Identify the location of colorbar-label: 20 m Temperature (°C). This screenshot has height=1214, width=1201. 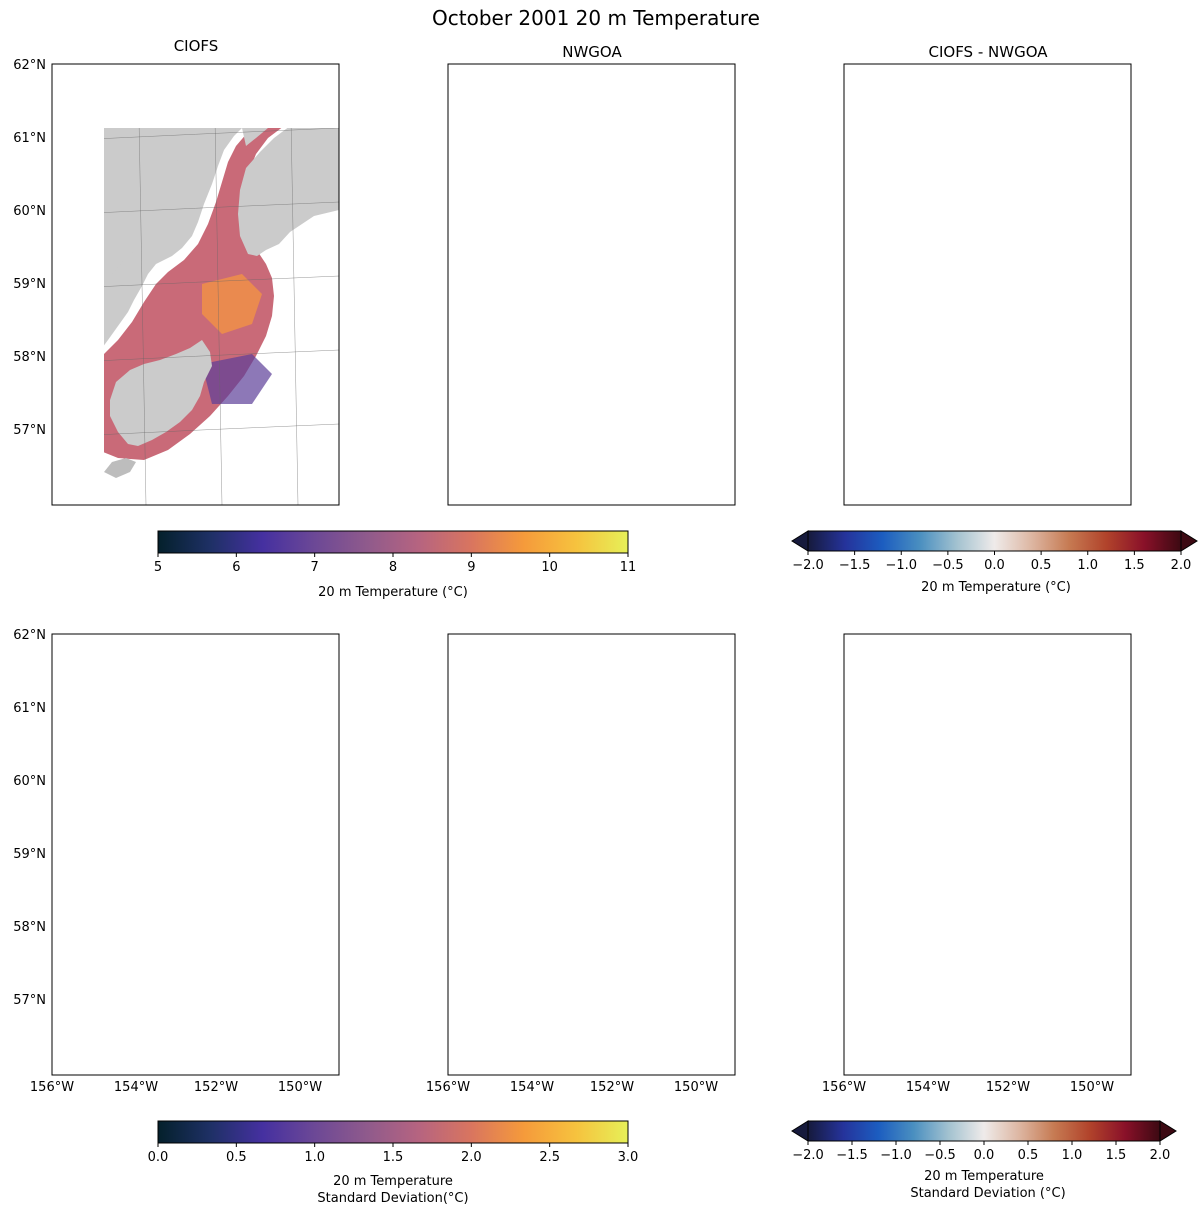
(393, 592).